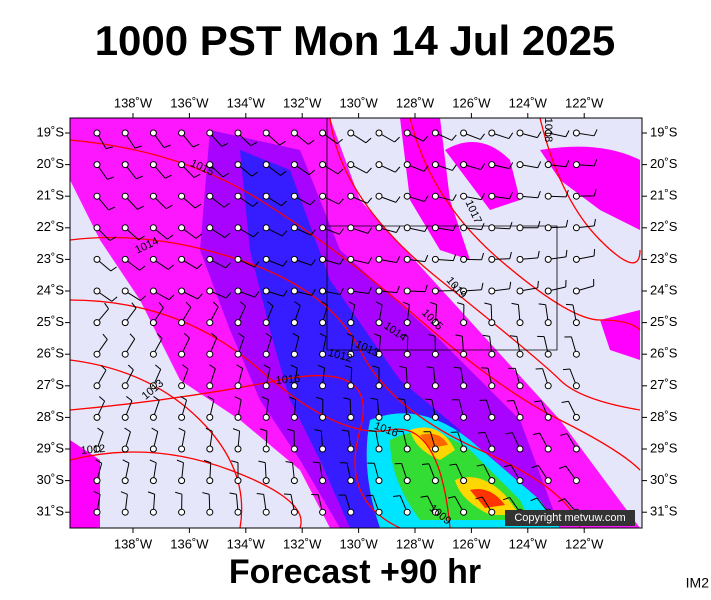 This screenshot has width=711, height=600. What do you see at coordinates (664, 258) in the screenshot?
I see `lat-label-right: 23˚S` at bounding box center [664, 258].